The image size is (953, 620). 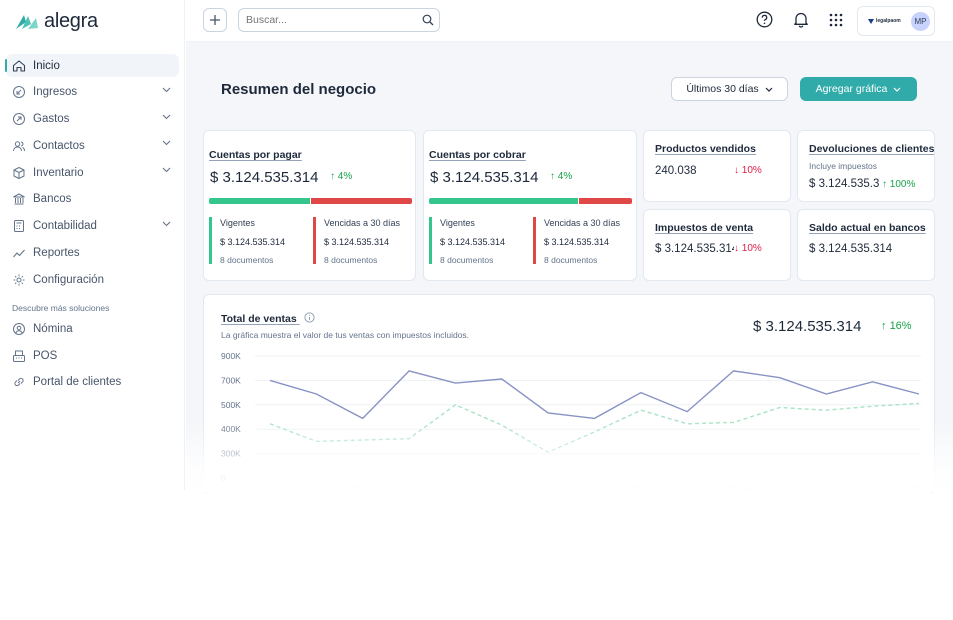 I want to click on payables-overdue-amount: $ 3.124.535.314, so click(x=357, y=242).